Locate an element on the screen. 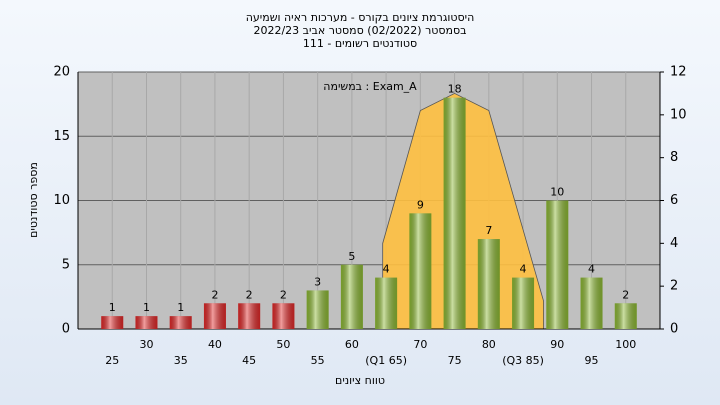 The width and height of the screenshot is (720, 405). x-tick-label: 70 is located at coordinates (420, 344).